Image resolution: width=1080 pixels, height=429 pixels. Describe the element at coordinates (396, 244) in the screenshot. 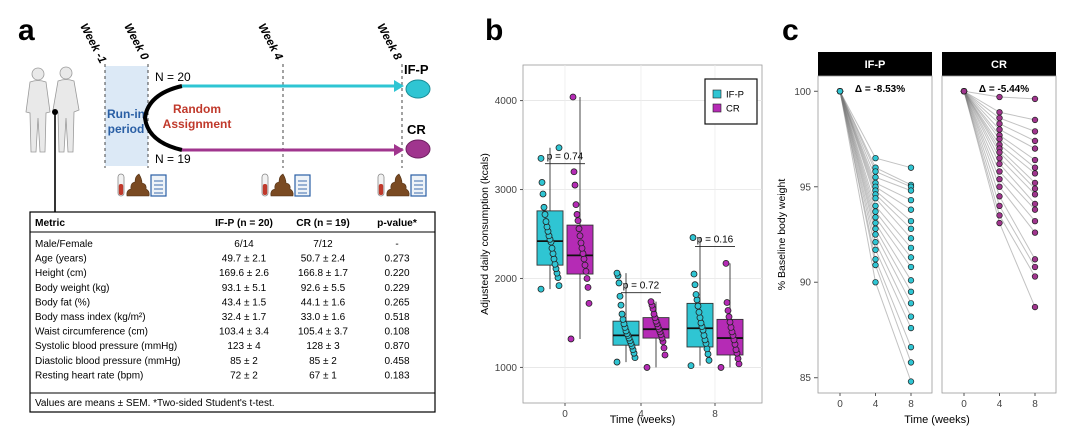

I see `table-cell: -` at that location.